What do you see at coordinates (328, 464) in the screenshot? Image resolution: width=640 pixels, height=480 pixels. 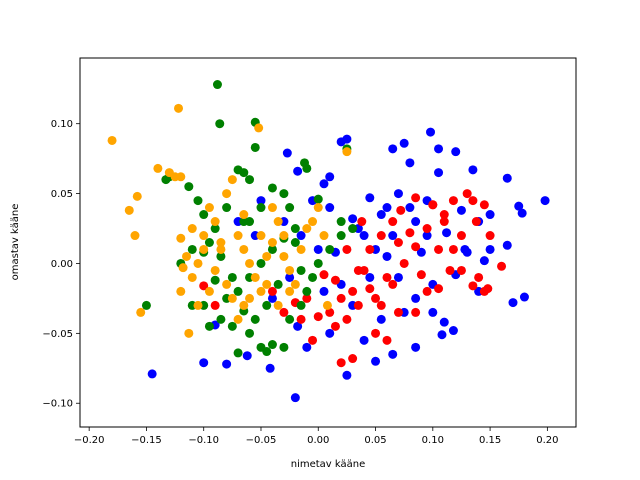 I see `x-axis-title: nimetav kääne` at bounding box center [328, 464].